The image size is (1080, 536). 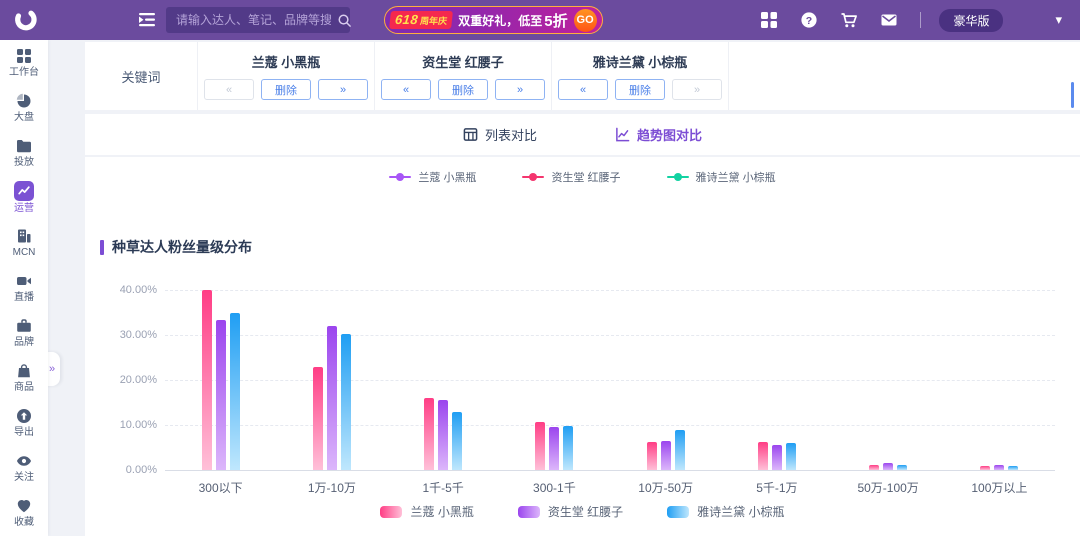 What do you see at coordinates (24, 387) in the screenshot?
I see `sidebar-item-label: 商品` at bounding box center [24, 387].